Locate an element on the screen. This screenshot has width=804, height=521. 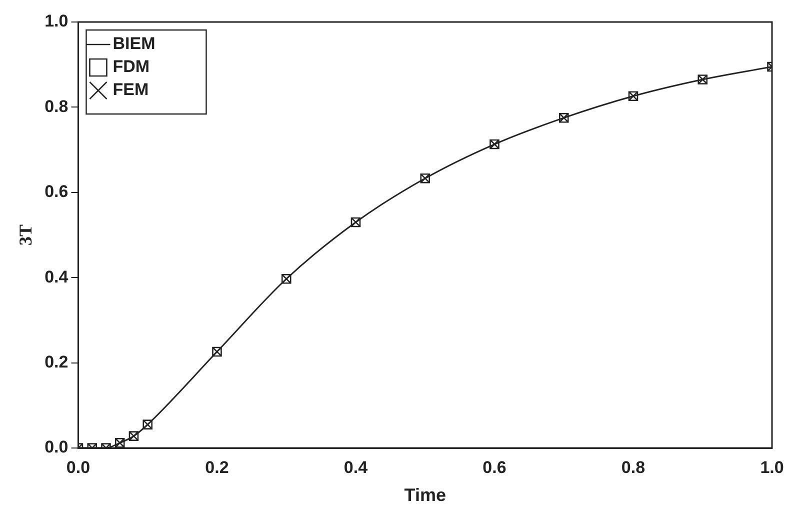
y-tick-label: 0.8 is located at coordinates (56, 106).